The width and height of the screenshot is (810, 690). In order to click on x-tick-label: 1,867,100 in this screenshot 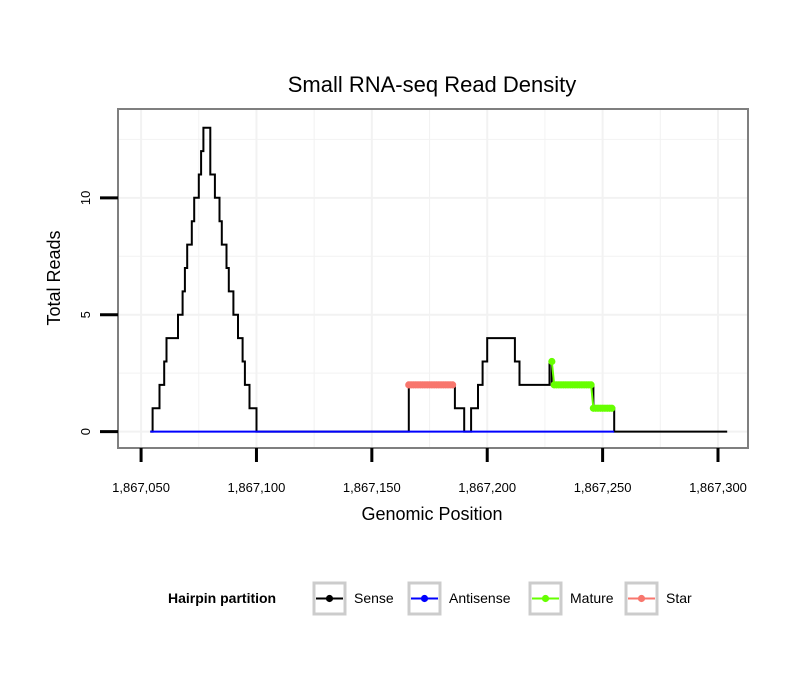, I will do `click(257, 487)`.